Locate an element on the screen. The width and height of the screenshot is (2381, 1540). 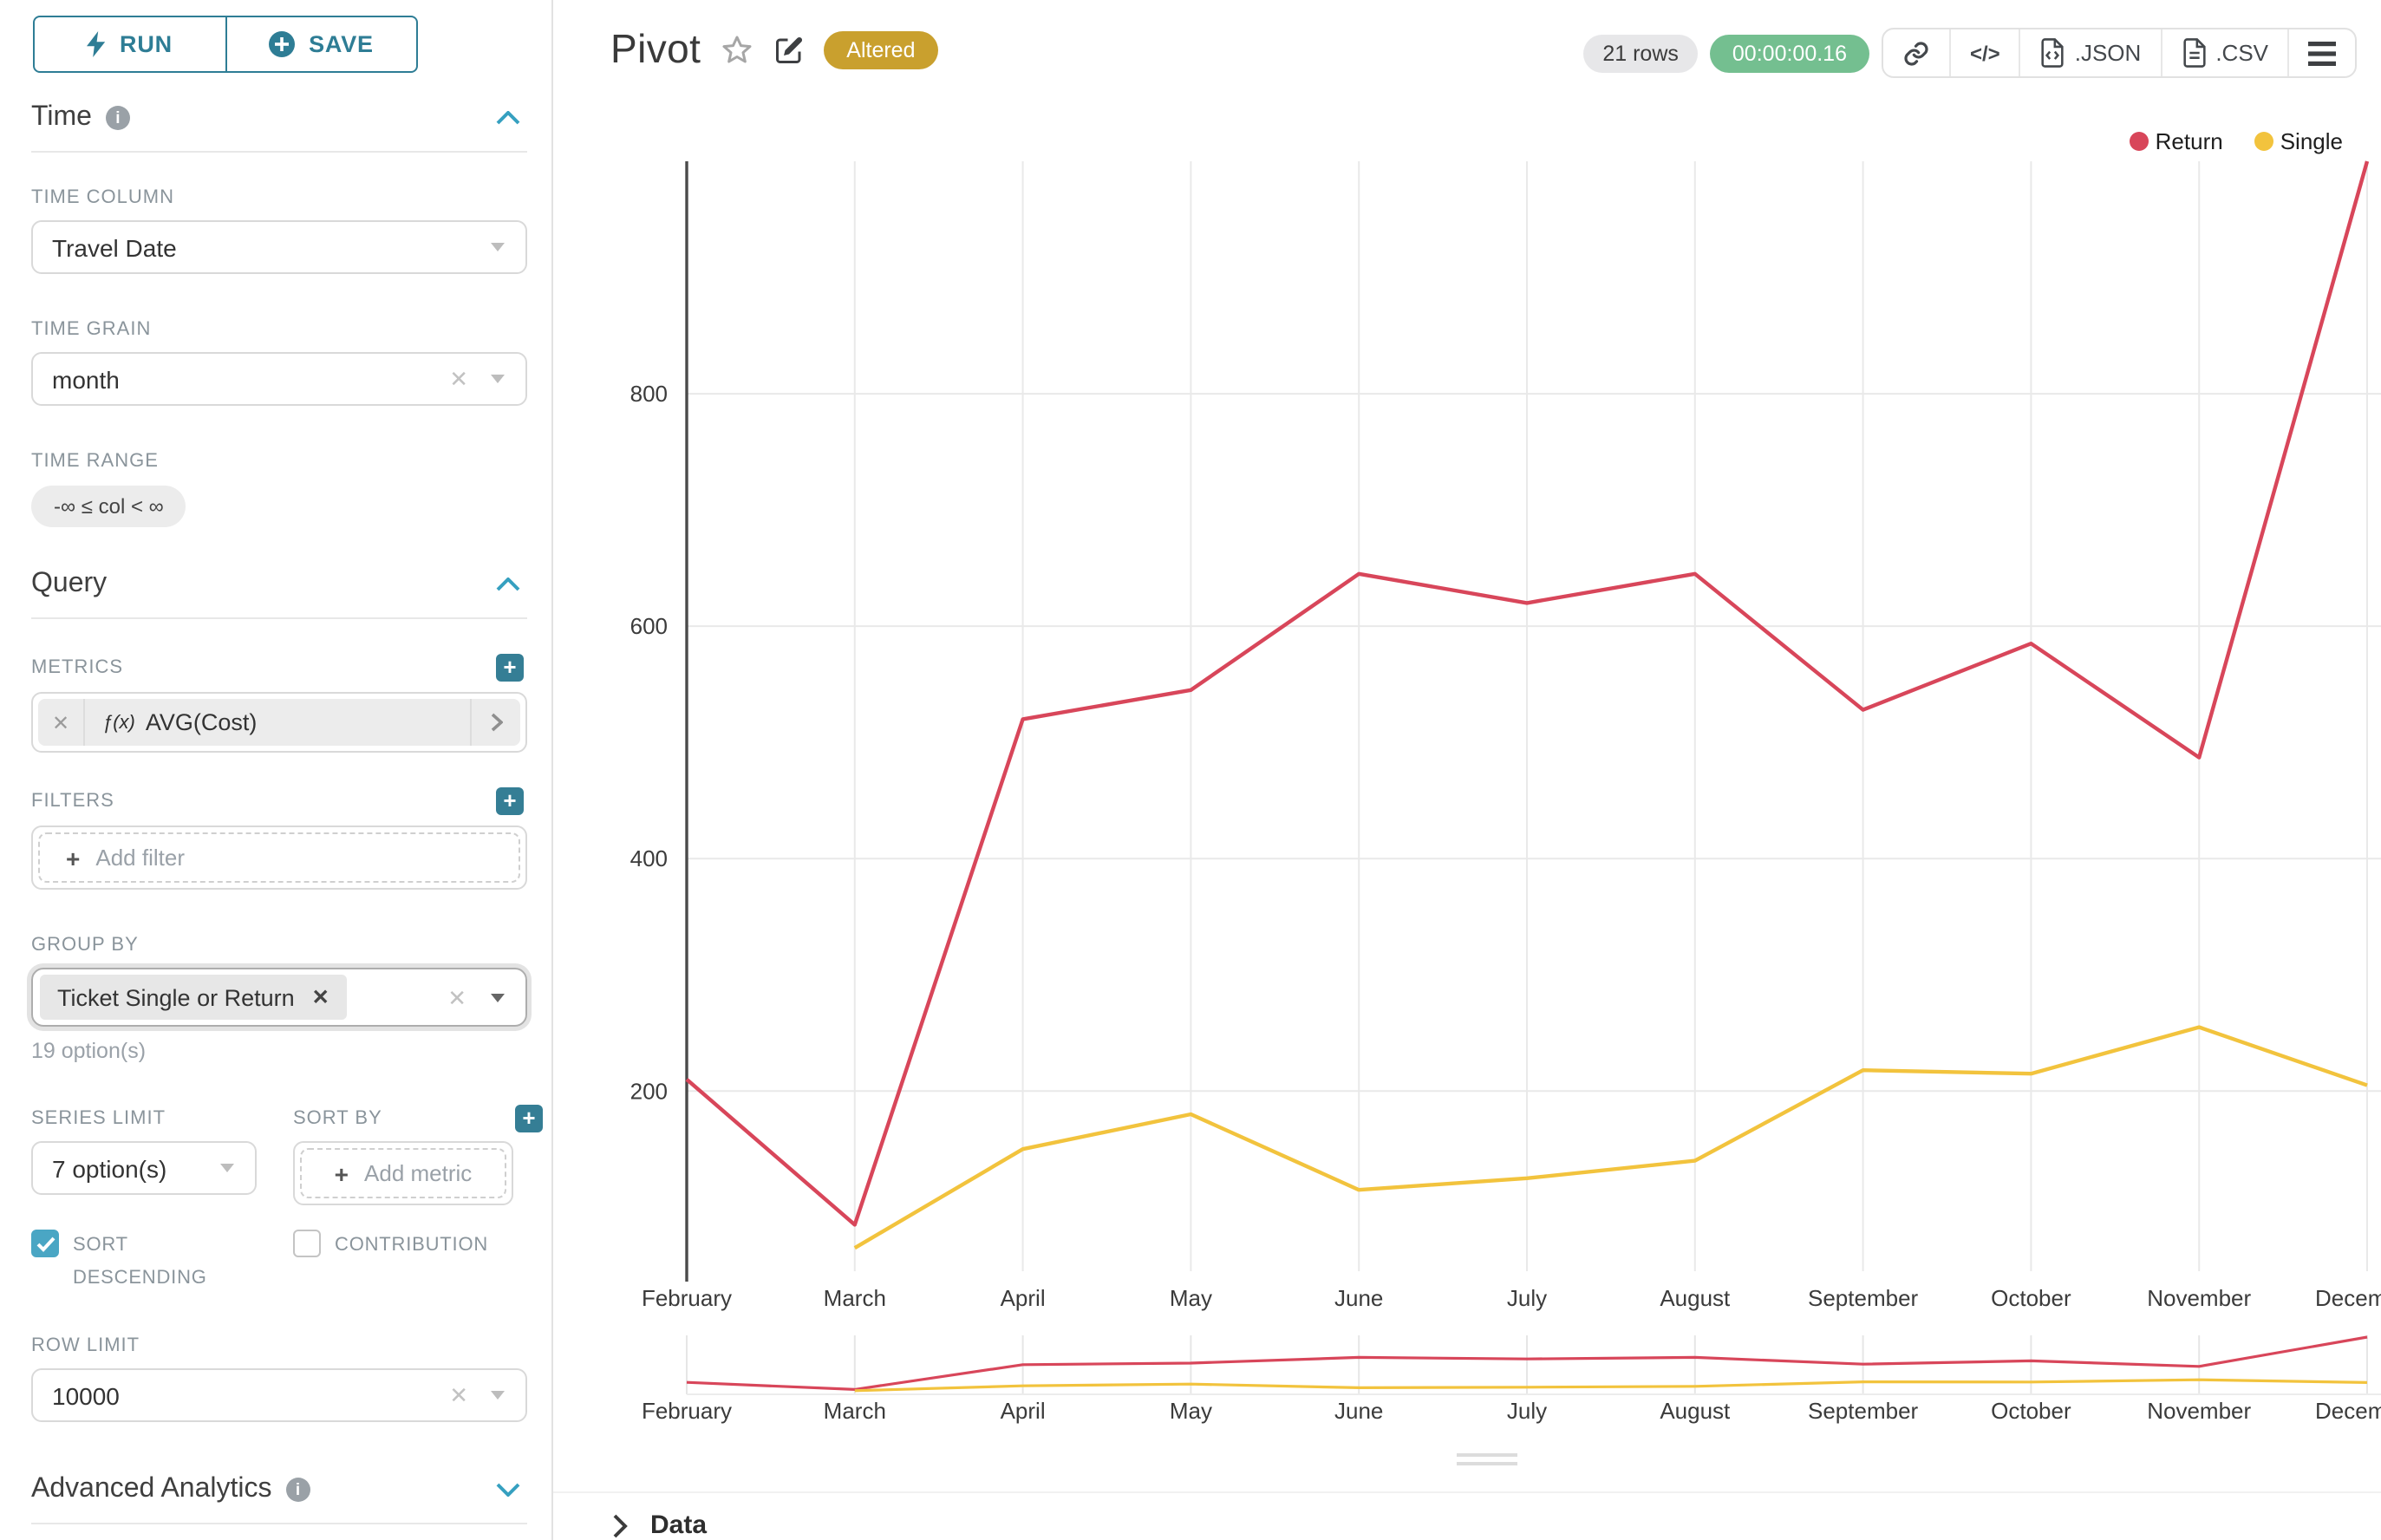
time-grain-select: month ✕ is located at coordinates (279, 379).